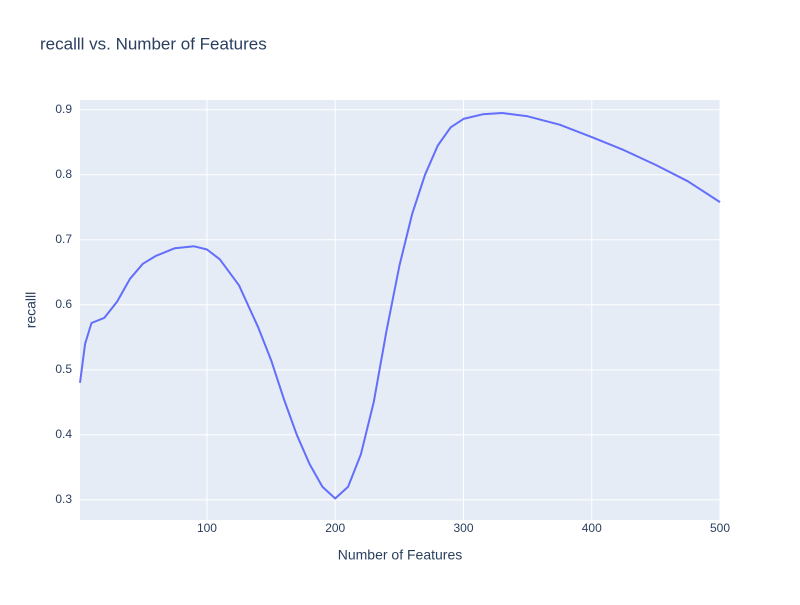 The image size is (800, 605). I want to click on chart-title: recalll vs. Number of Features, so click(153, 43).